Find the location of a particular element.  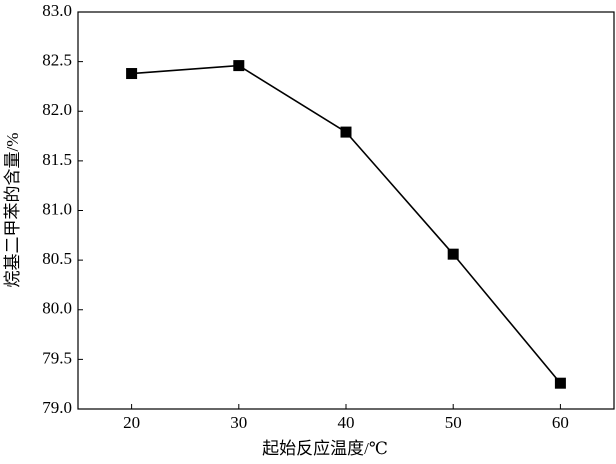

x-axis-label: 起始反应温度/℃ is located at coordinates (325, 448).